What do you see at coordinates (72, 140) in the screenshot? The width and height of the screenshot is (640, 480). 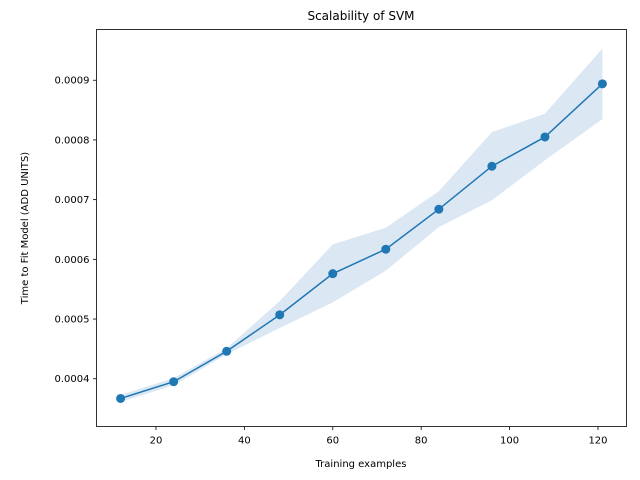 I see `y-tick-label: 0.0008` at bounding box center [72, 140].